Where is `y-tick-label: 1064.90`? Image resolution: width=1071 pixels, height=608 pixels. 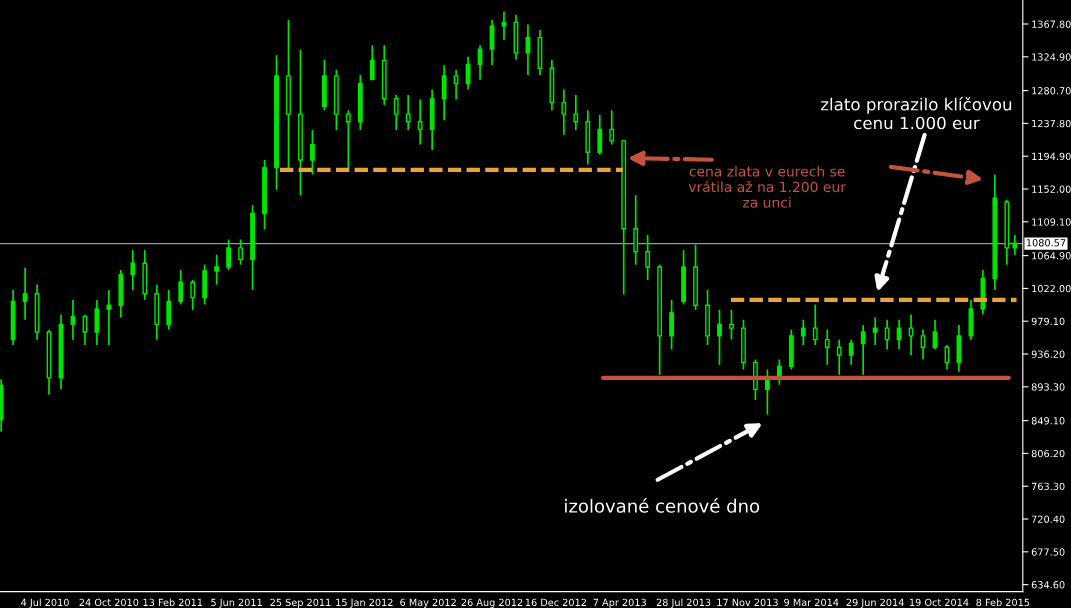 y-tick-label: 1064.90 is located at coordinates (1051, 256).